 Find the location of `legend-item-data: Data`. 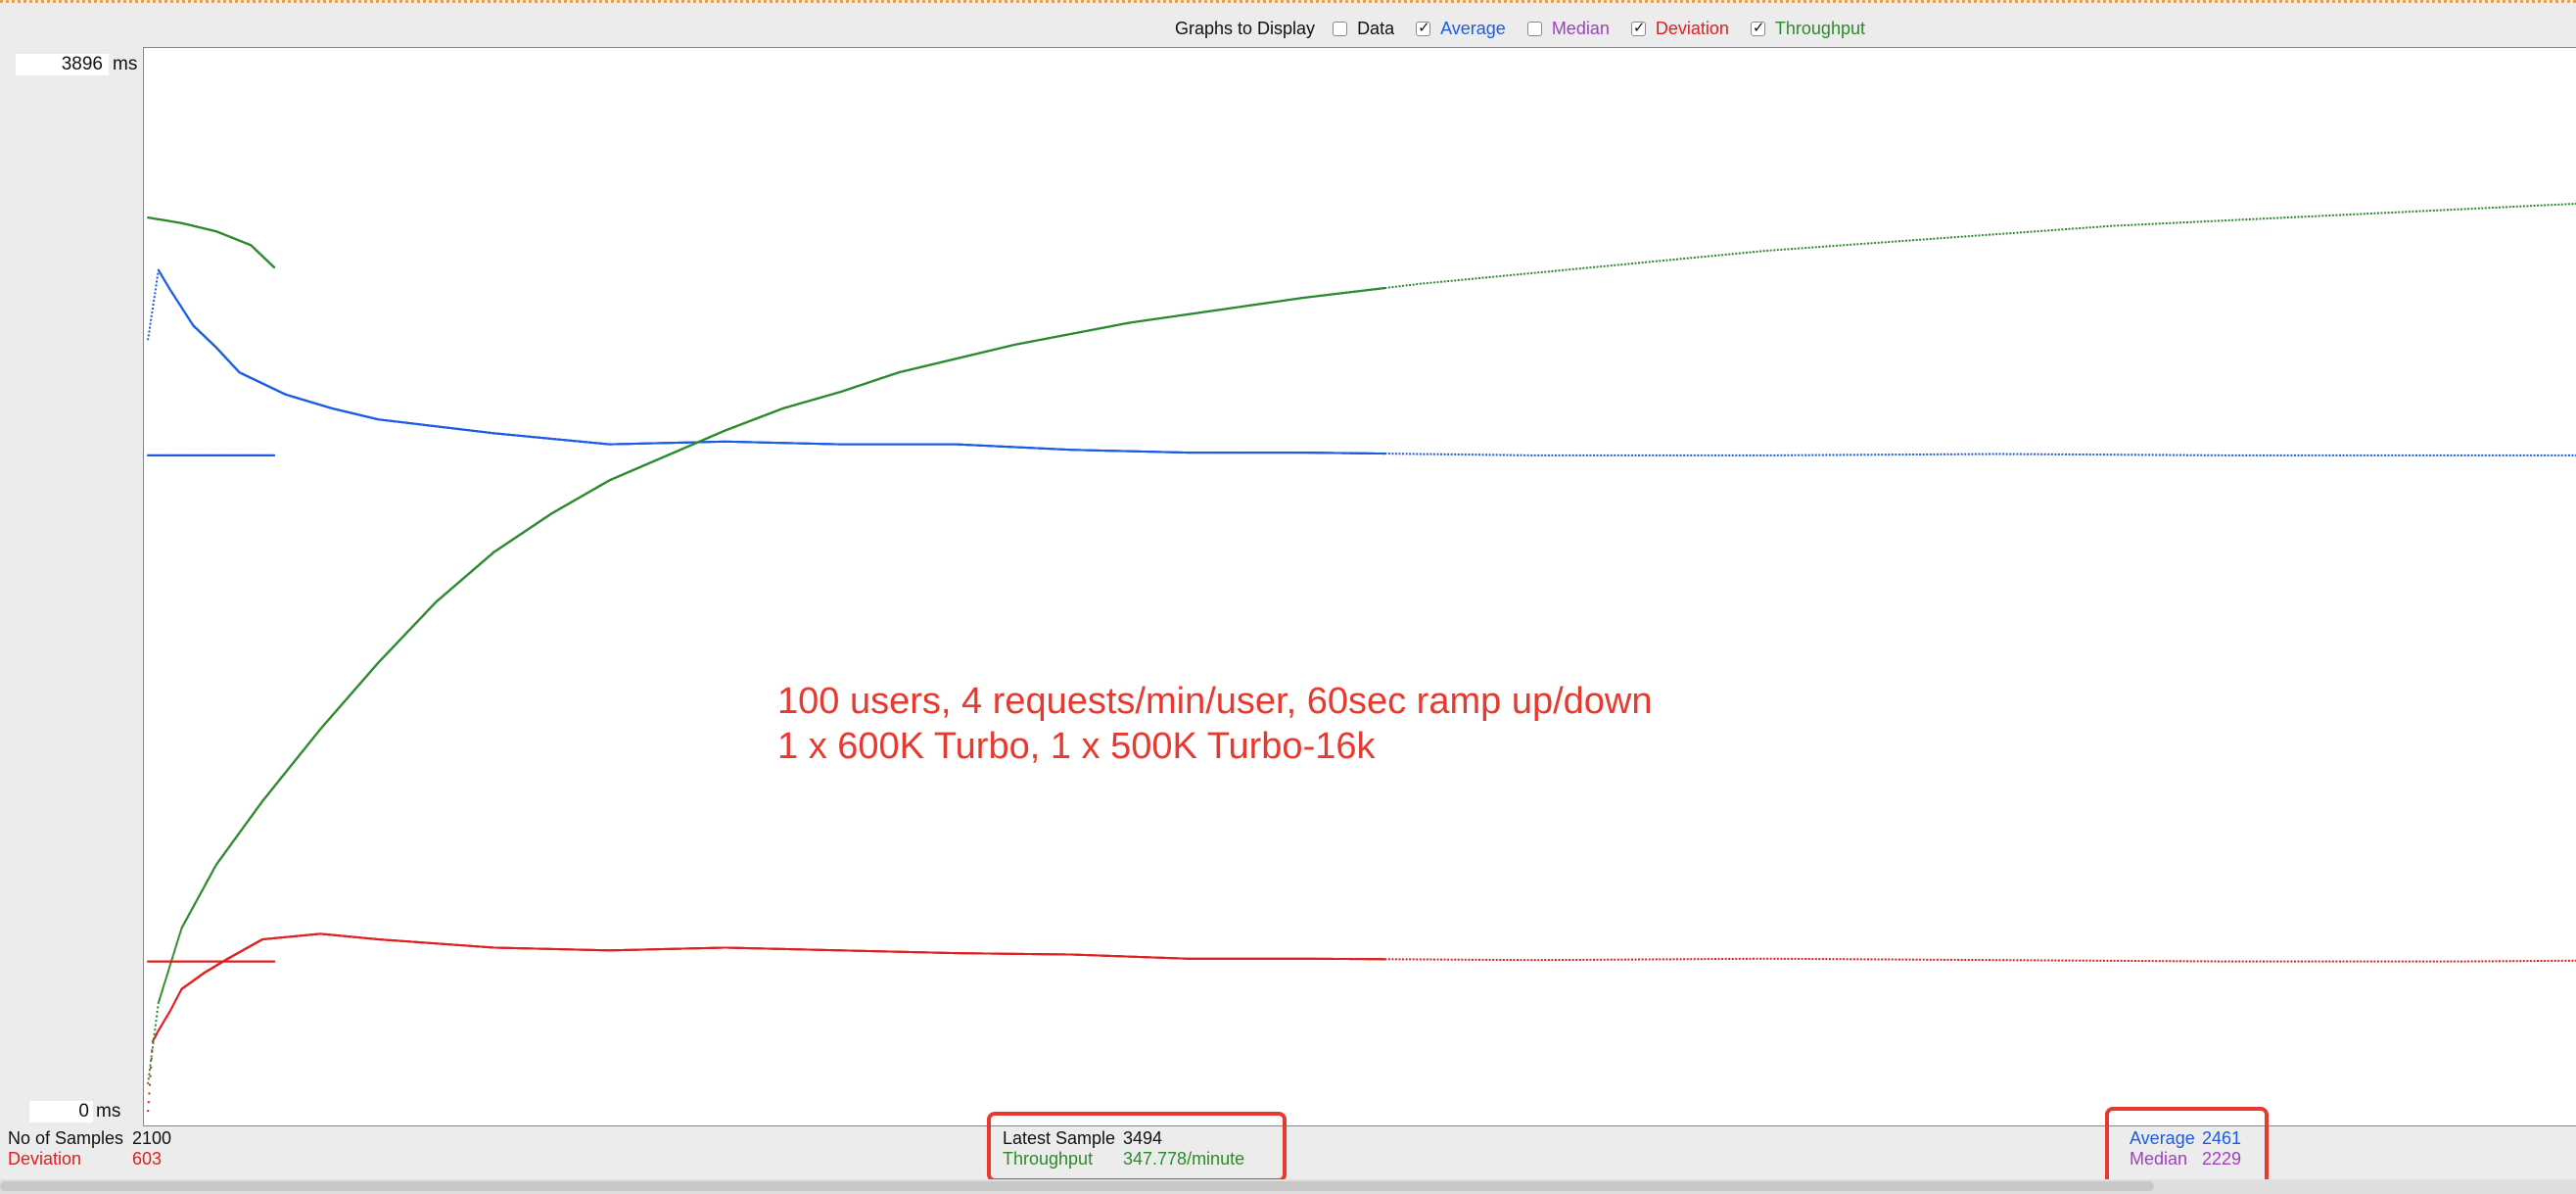

legend-item-data: Data is located at coordinates (1363, 29).